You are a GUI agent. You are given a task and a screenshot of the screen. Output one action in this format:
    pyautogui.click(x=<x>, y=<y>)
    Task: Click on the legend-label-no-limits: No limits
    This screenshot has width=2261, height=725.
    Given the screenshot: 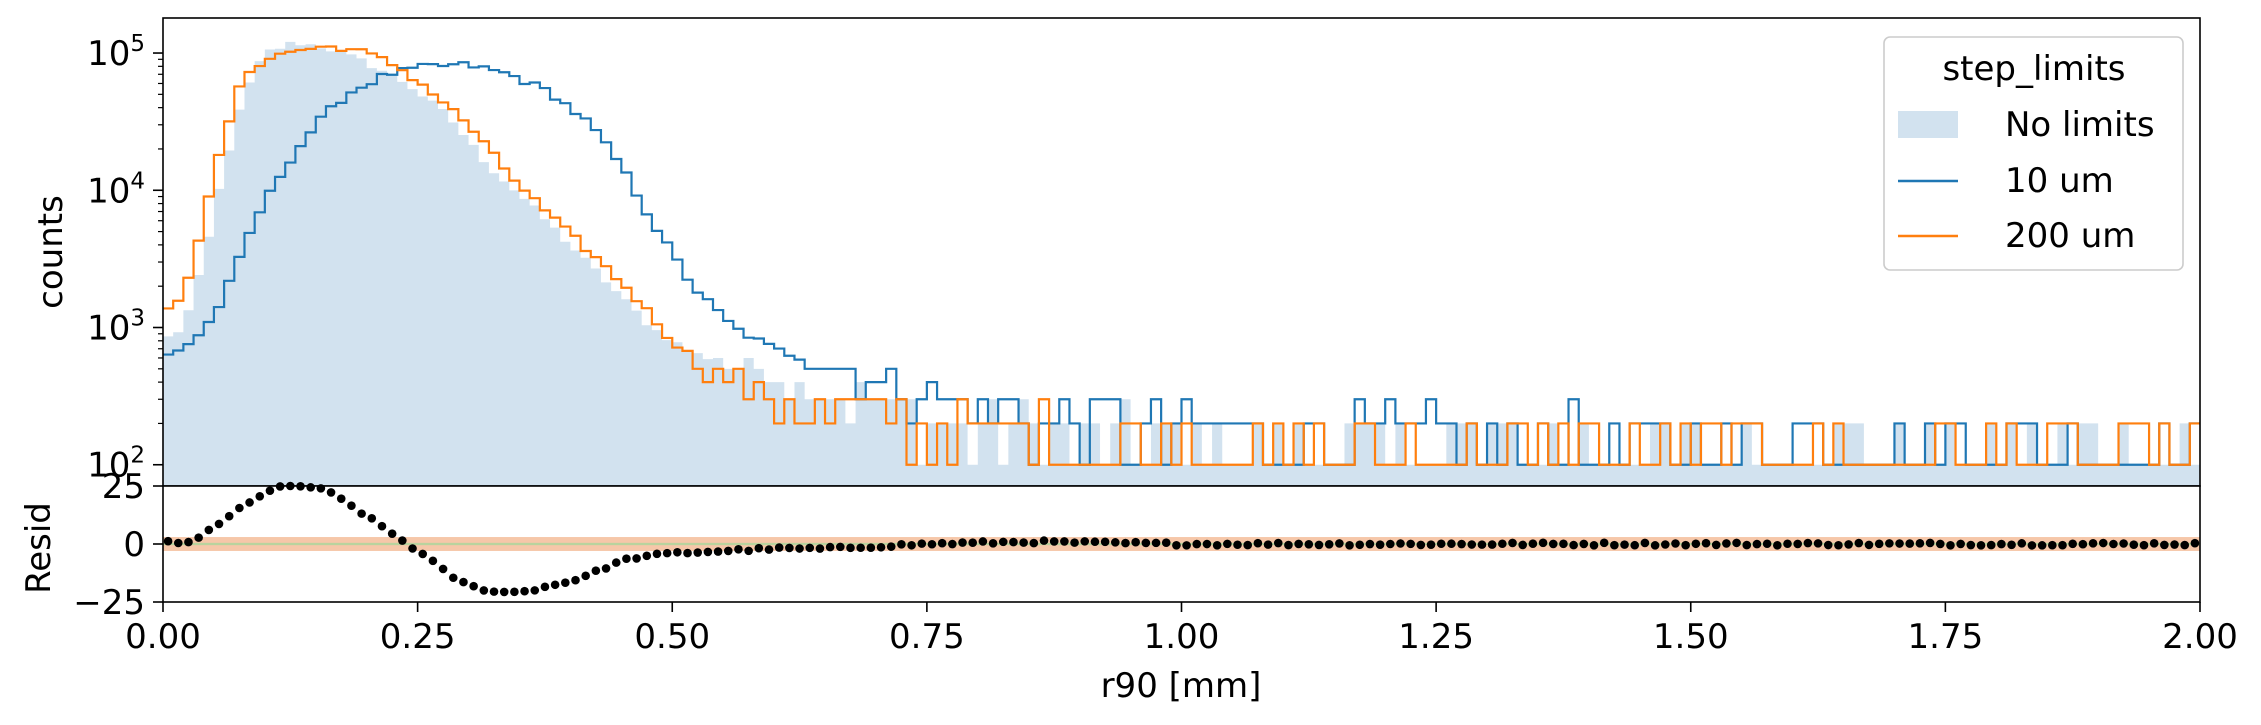 What is the action you would take?
    pyautogui.click(x=2080, y=125)
    